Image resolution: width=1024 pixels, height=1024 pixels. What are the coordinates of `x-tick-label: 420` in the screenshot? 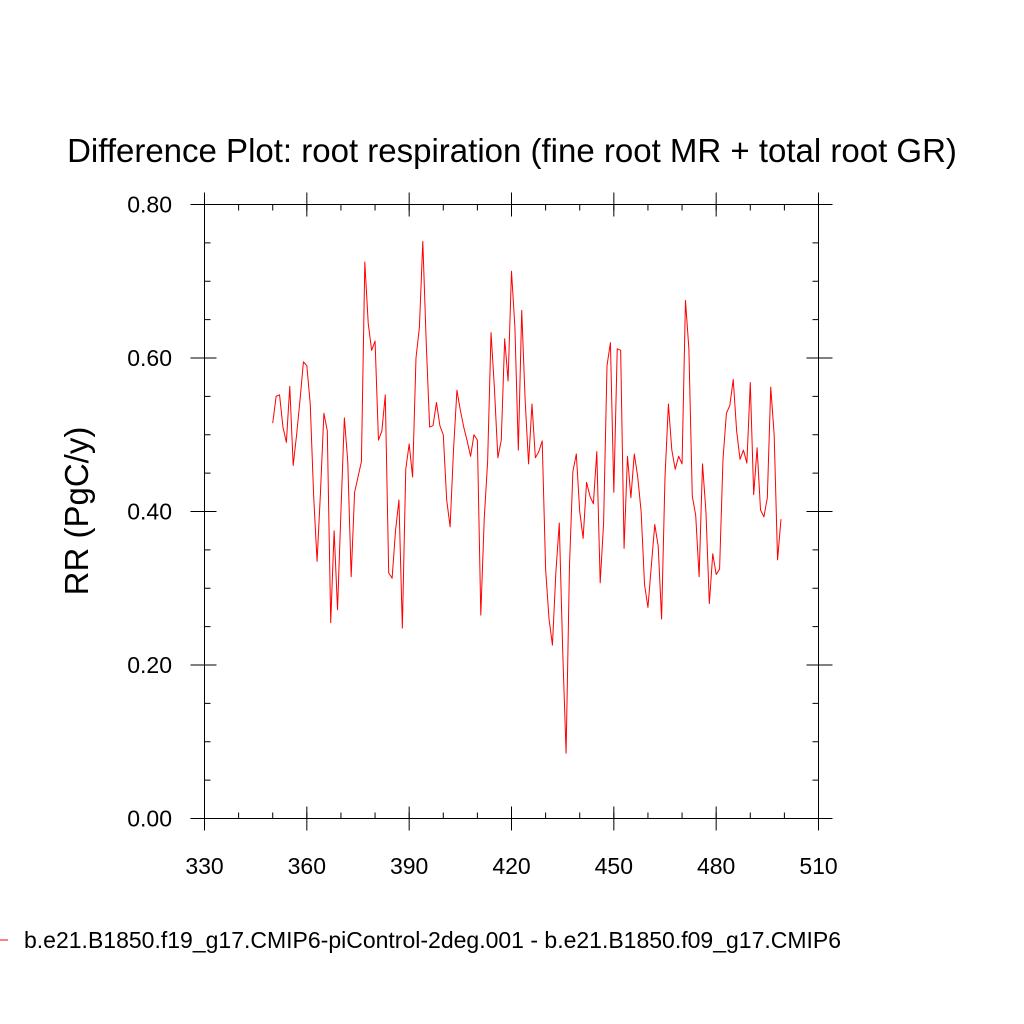 It's located at (511, 866).